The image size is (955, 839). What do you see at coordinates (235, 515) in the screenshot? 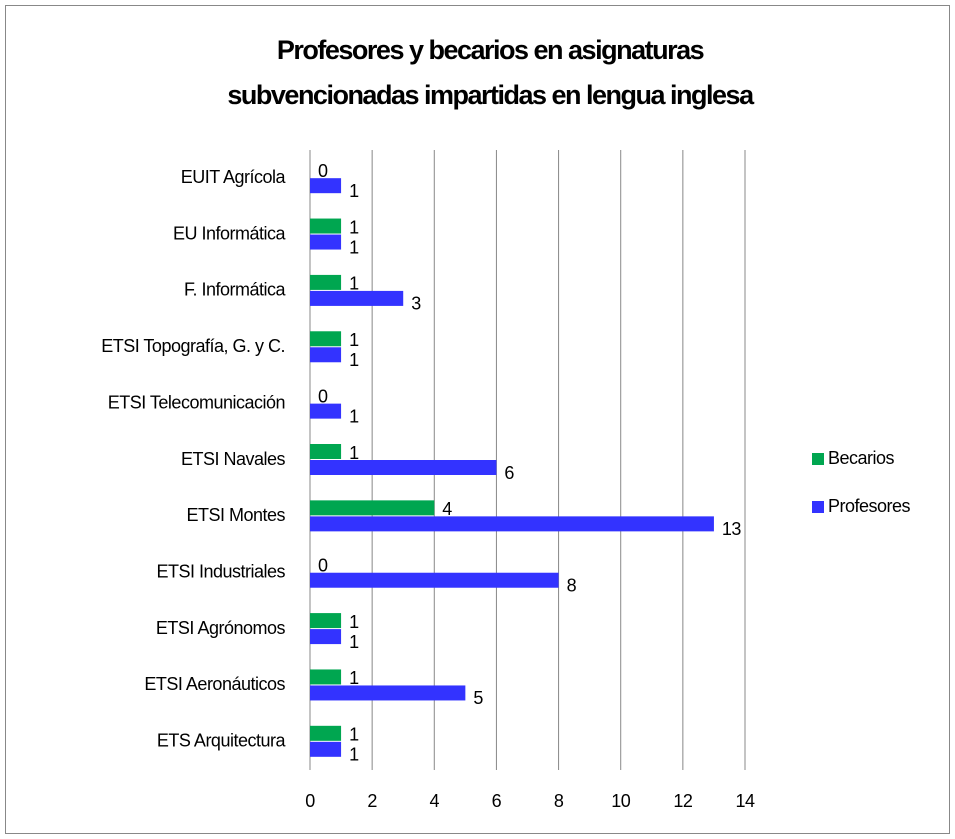
I see `y-tick-label: ETSI Montes` at bounding box center [235, 515].